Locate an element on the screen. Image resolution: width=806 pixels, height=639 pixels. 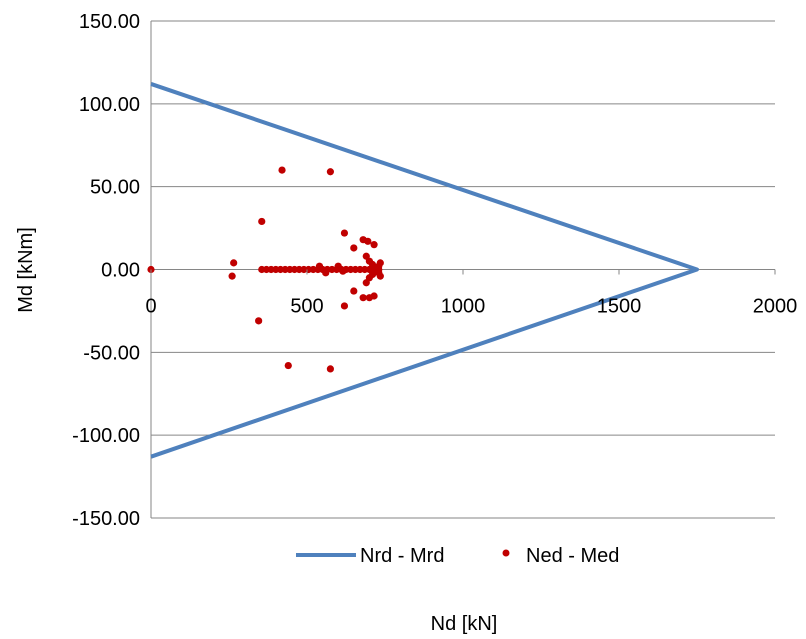
y-tick-label: 0.00 is located at coordinates (120, 271).